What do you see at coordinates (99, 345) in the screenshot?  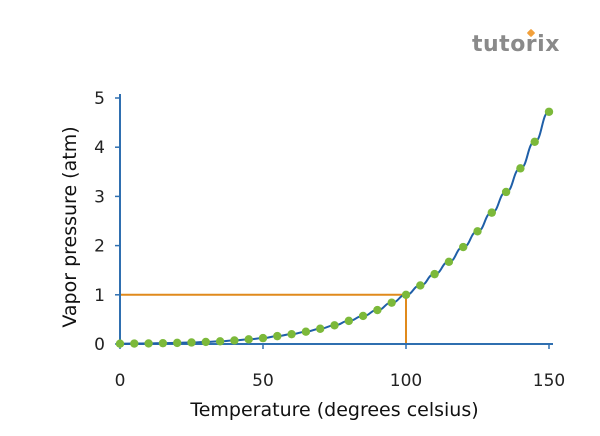 I see `y-tick-label: 0` at bounding box center [99, 345].